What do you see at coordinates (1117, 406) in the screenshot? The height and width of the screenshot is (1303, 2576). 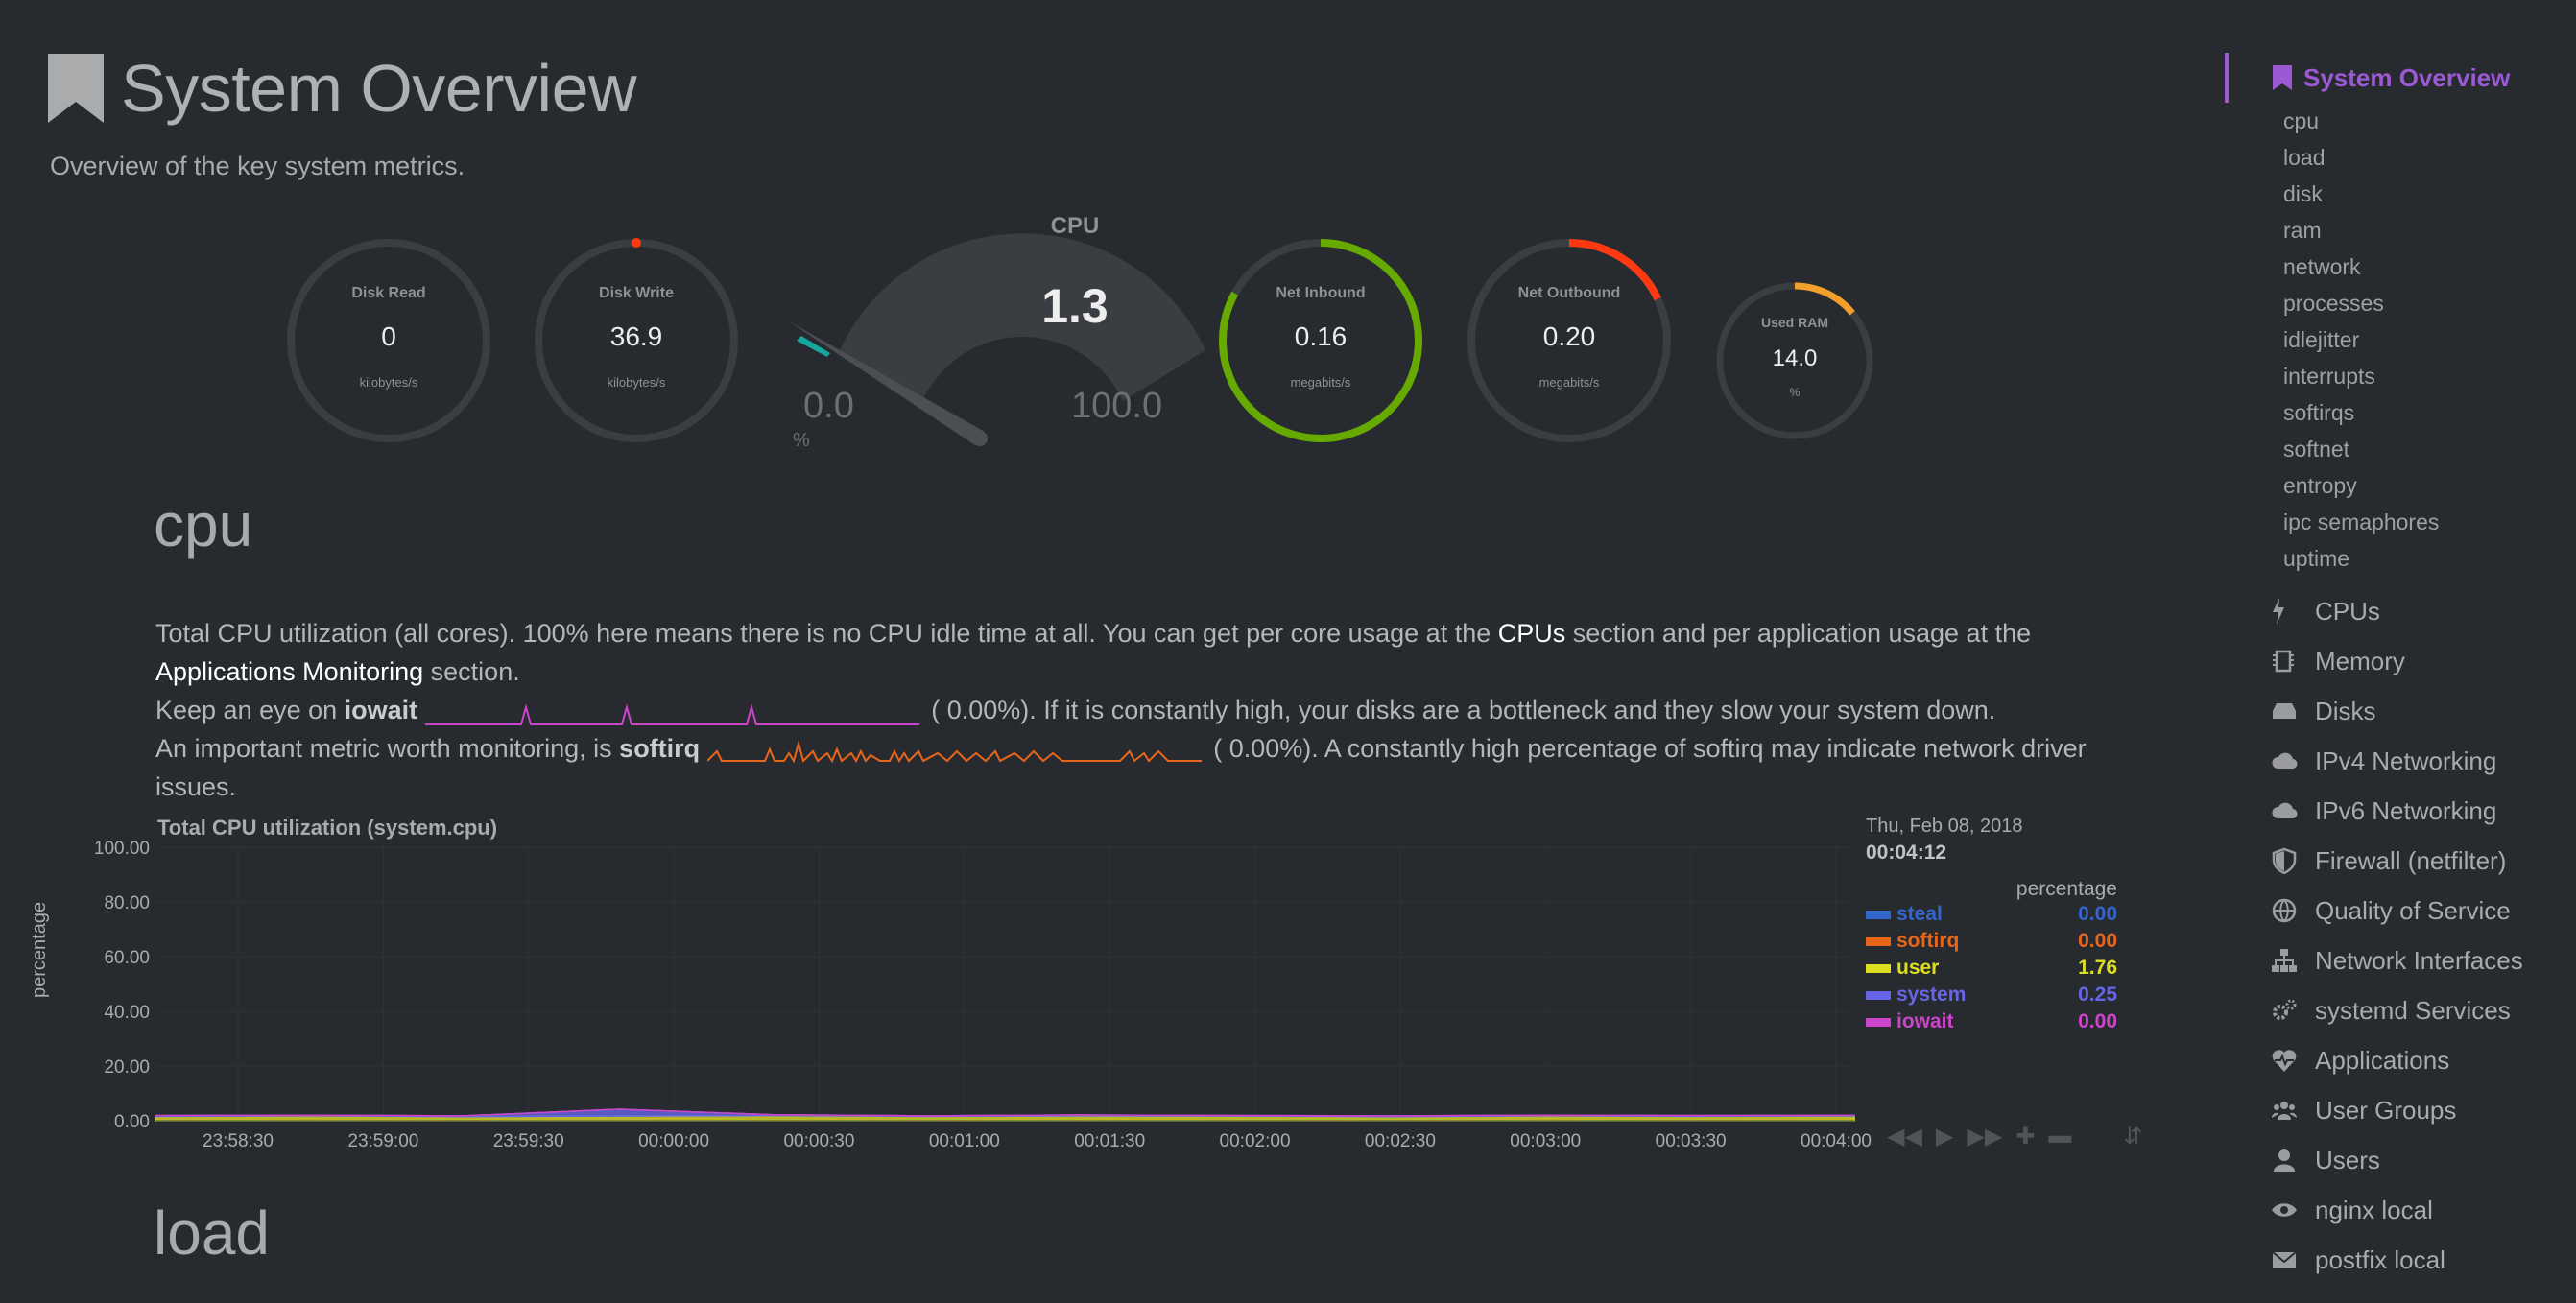 I see `cpu-gauge-max: 100.0` at bounding box center [1117, 406].